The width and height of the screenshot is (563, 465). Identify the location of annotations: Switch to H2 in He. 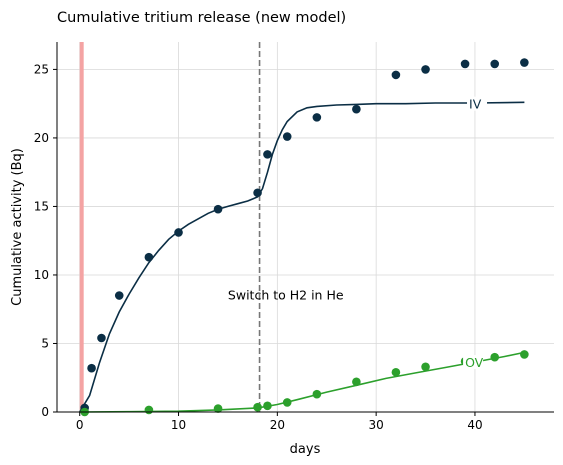
(286, 295).